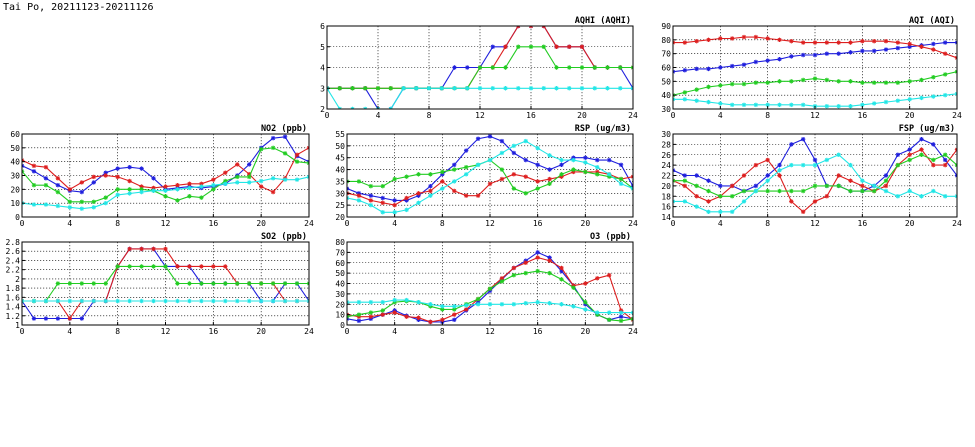  What do you see at coordinates (13, 242) in the screenshot?
I see `y-tick-label: 2.8` at bounding box center [13, 242].